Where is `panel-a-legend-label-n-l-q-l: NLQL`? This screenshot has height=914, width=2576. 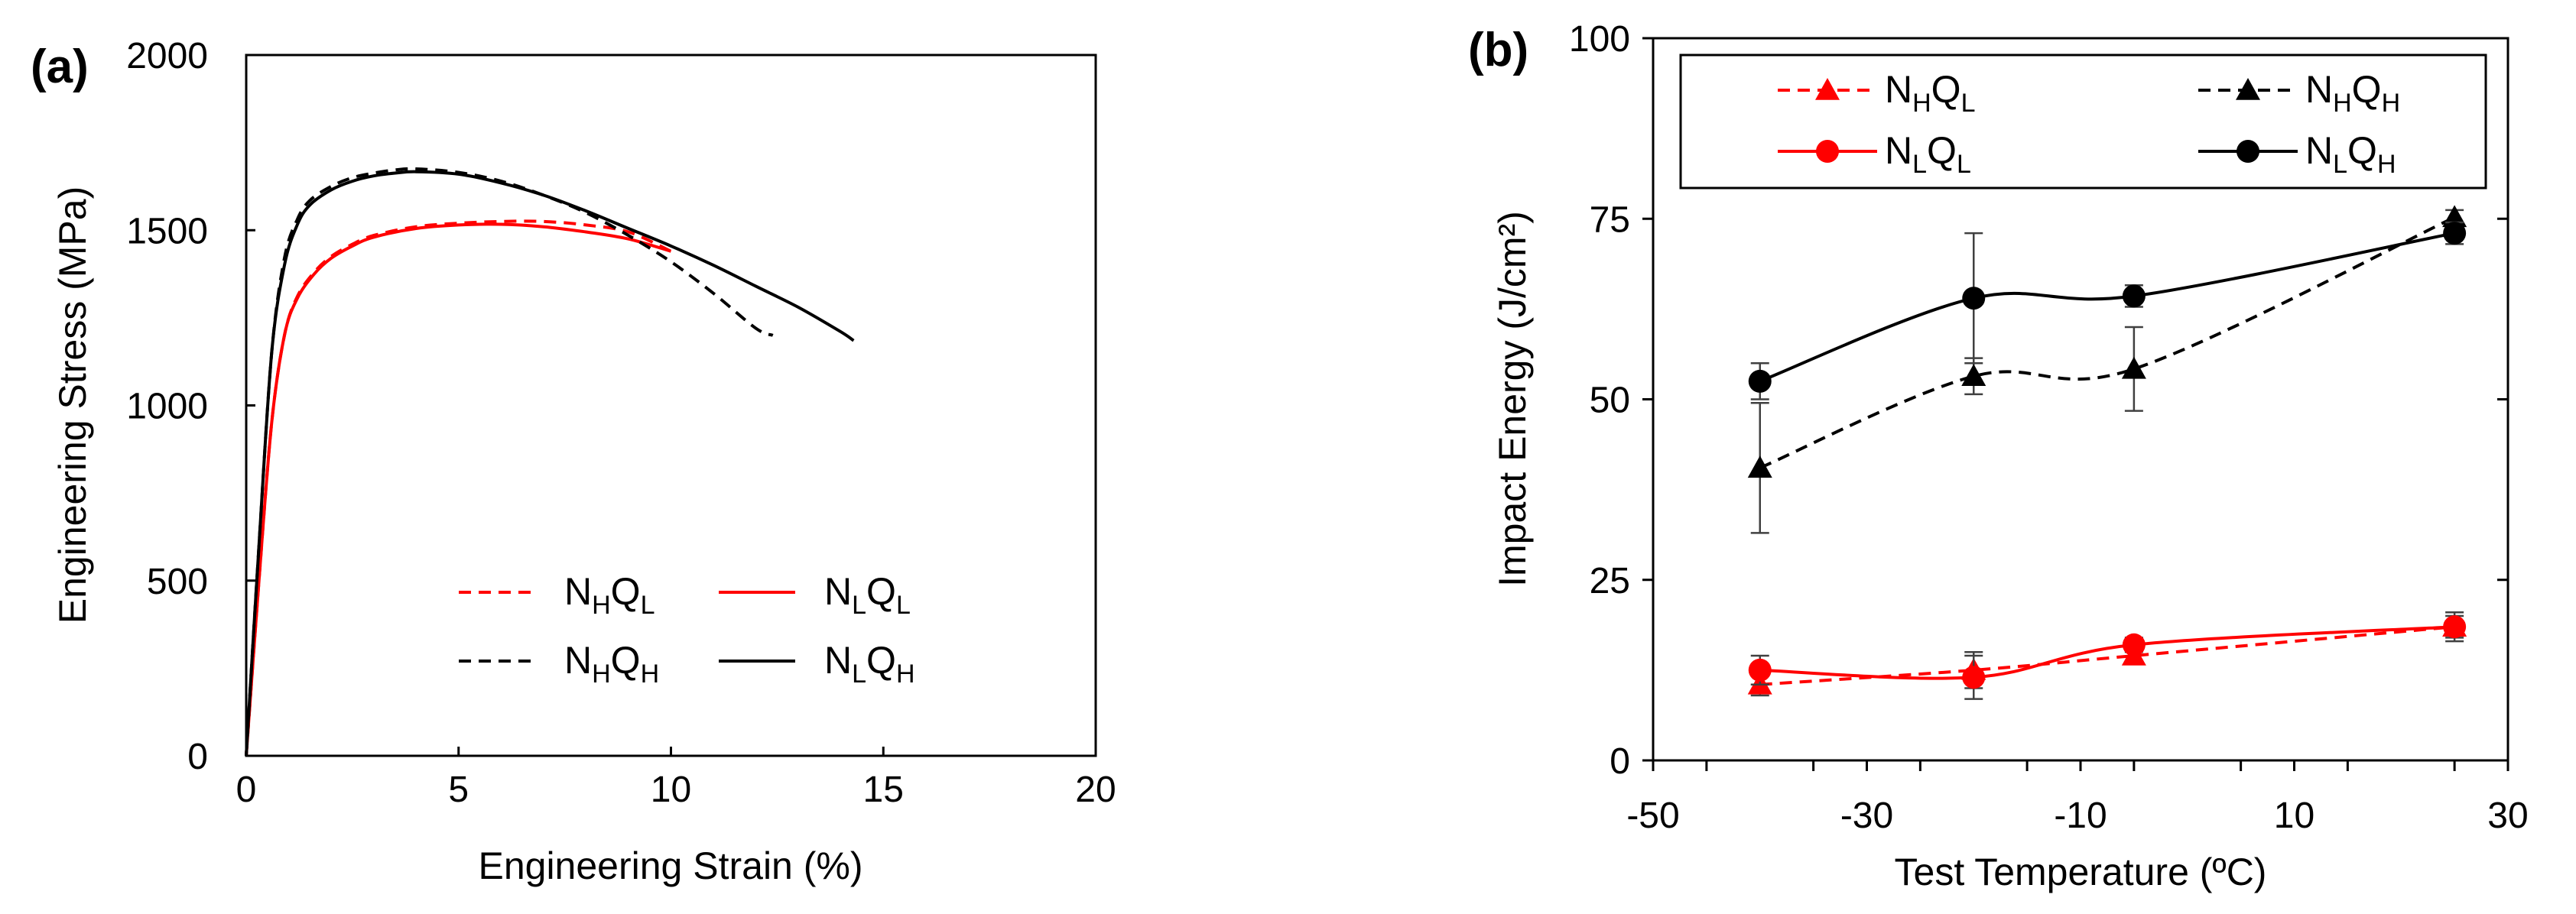
panel-a-legend-label-n-l-q-l: NLQL is located at coordinates (868, 595).